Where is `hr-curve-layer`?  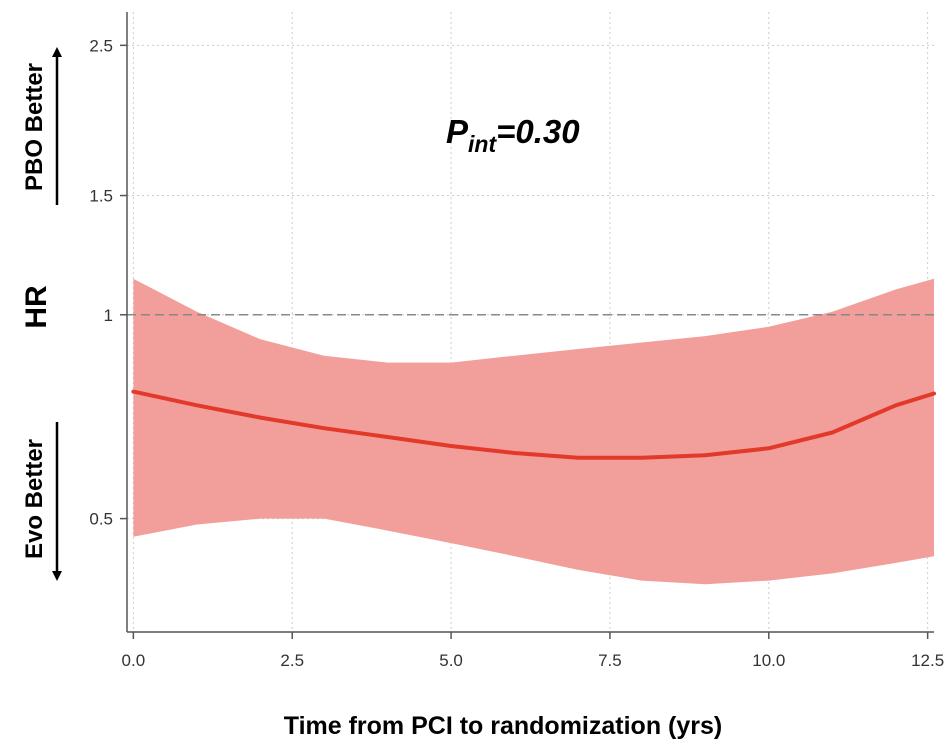
hr-curve-layer is located at coordinates (533, 424).